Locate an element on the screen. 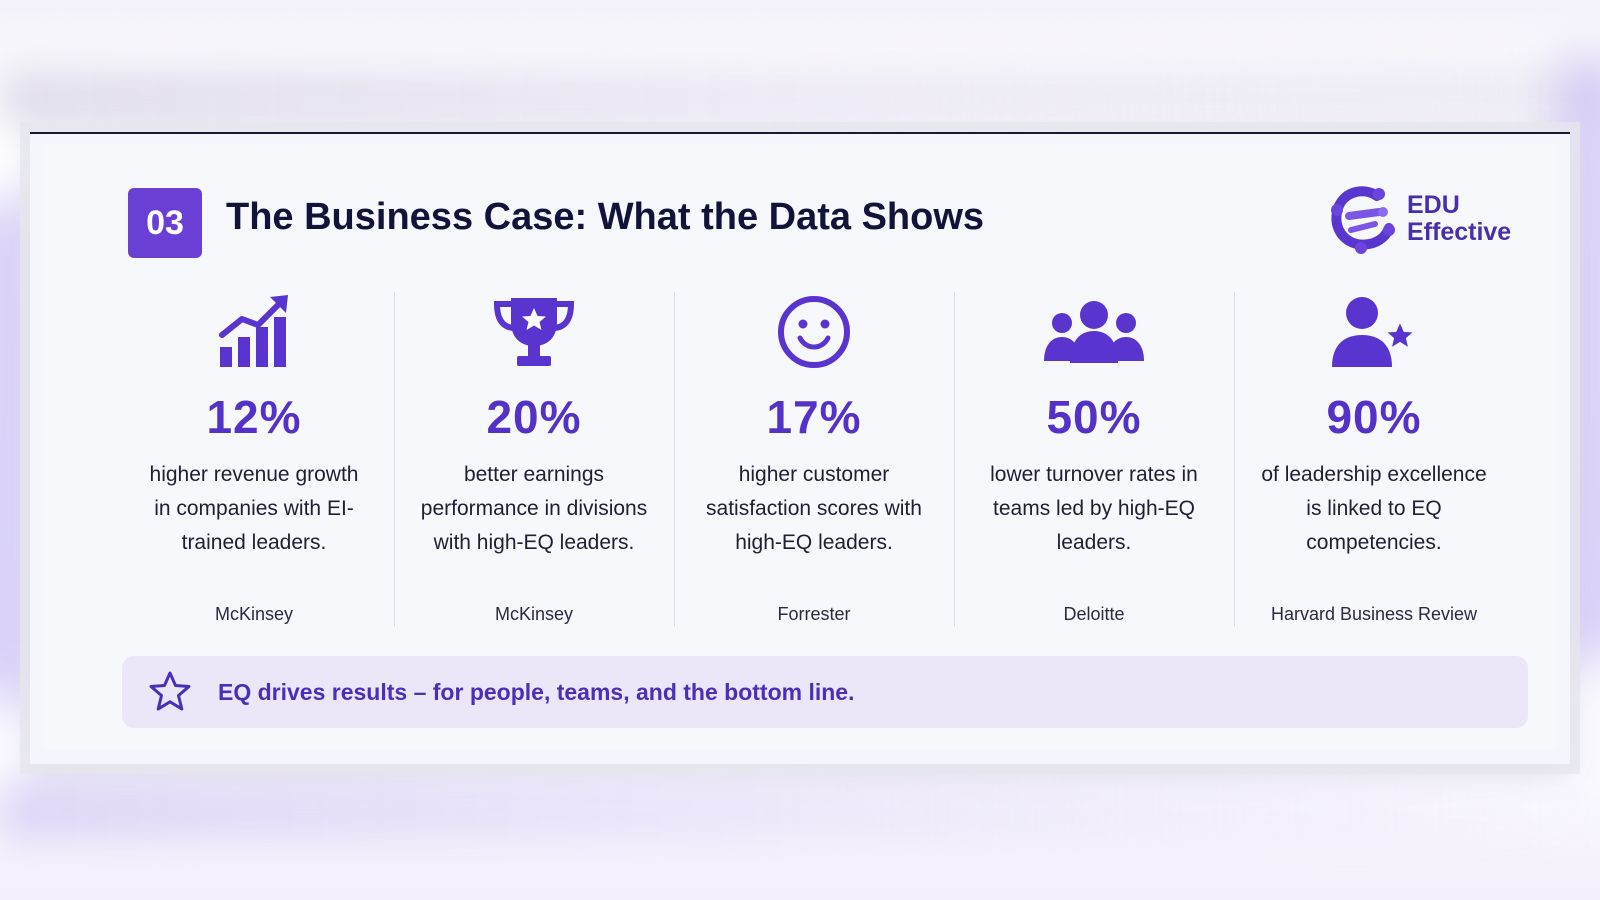 This screenshot has width=1600, height=900. brand-logo: EDU Effective is located at coordinates (1432, 222).